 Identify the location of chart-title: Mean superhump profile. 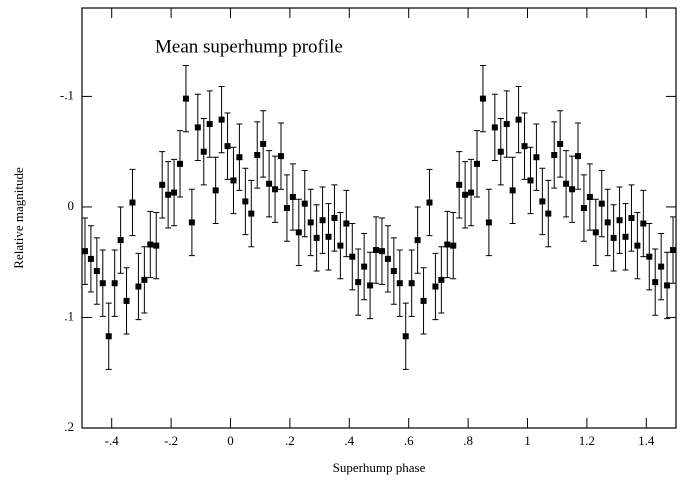
(249, 46).